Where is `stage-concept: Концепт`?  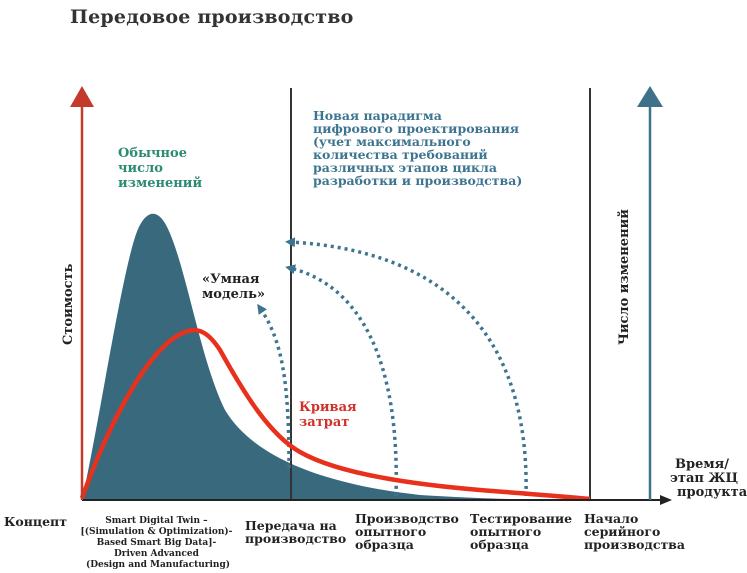
stage-concept: Концепт is located at coordinates (35, 521).